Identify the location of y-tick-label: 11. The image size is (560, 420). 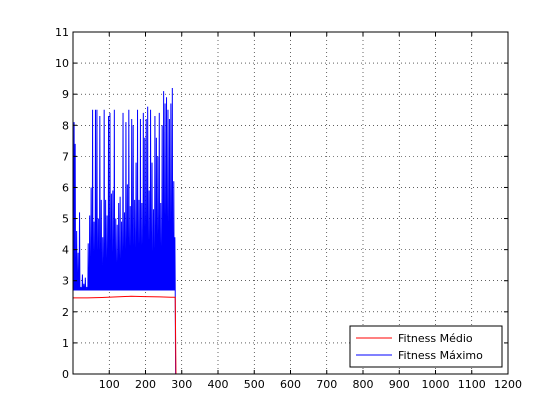
(62, 32).